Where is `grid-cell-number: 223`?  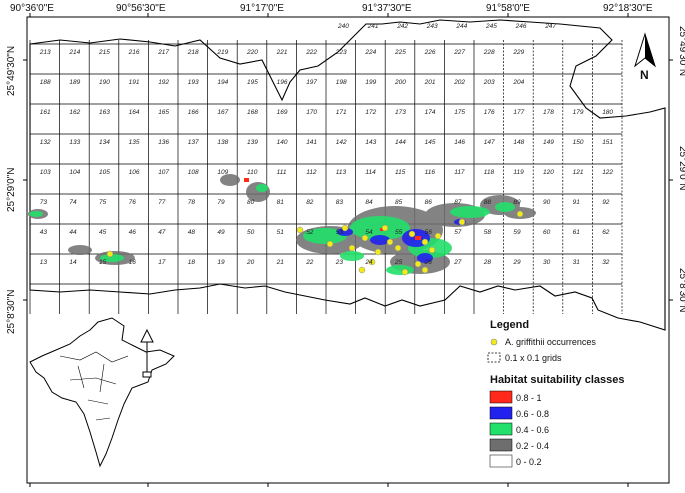
grid-cell-number: 223 is located at coordinates (341, 52).